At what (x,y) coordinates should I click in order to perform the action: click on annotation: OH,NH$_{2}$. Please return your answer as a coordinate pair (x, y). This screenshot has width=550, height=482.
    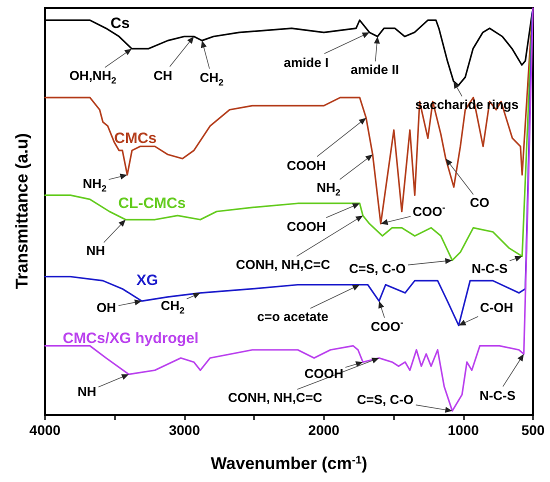
    Looking at the image, I should click on (92, 77).